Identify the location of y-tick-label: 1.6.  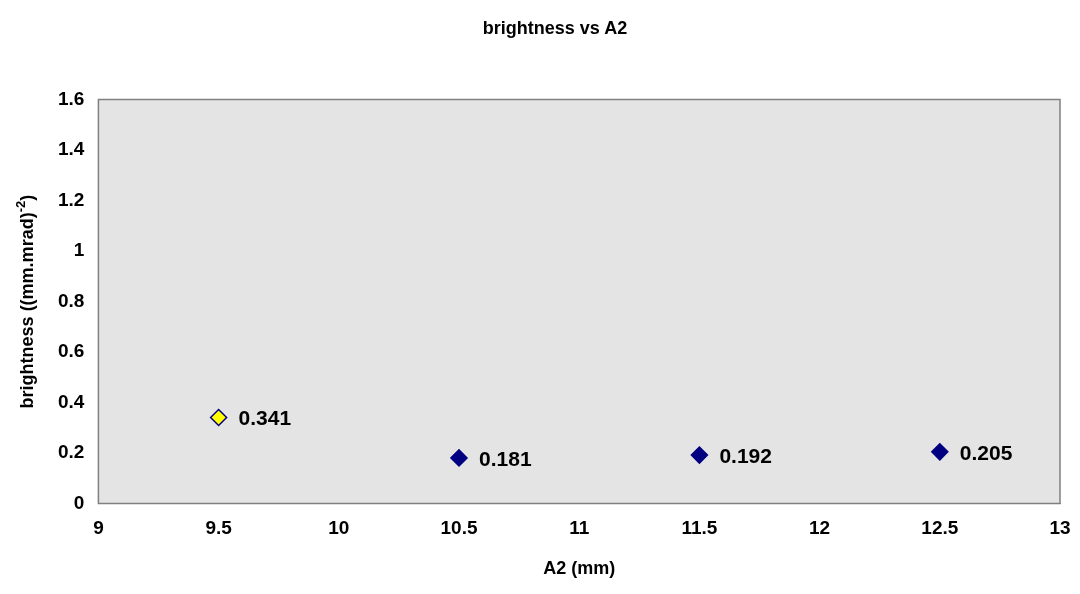
(71, 98).